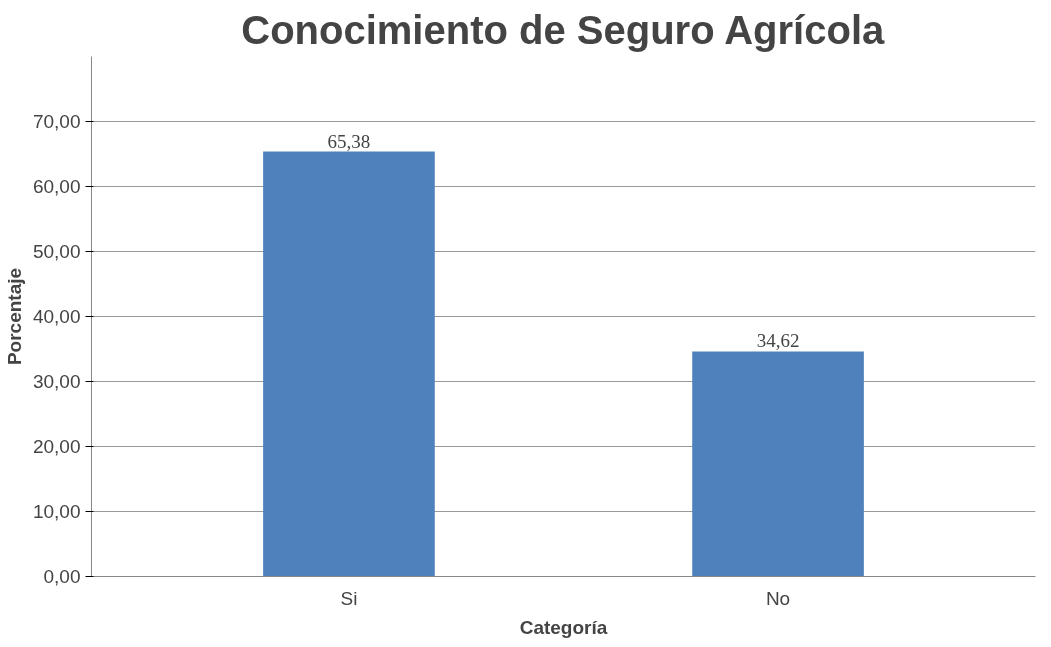  I want to click on y-axis-title: Porcentaje, so click(14, 316).